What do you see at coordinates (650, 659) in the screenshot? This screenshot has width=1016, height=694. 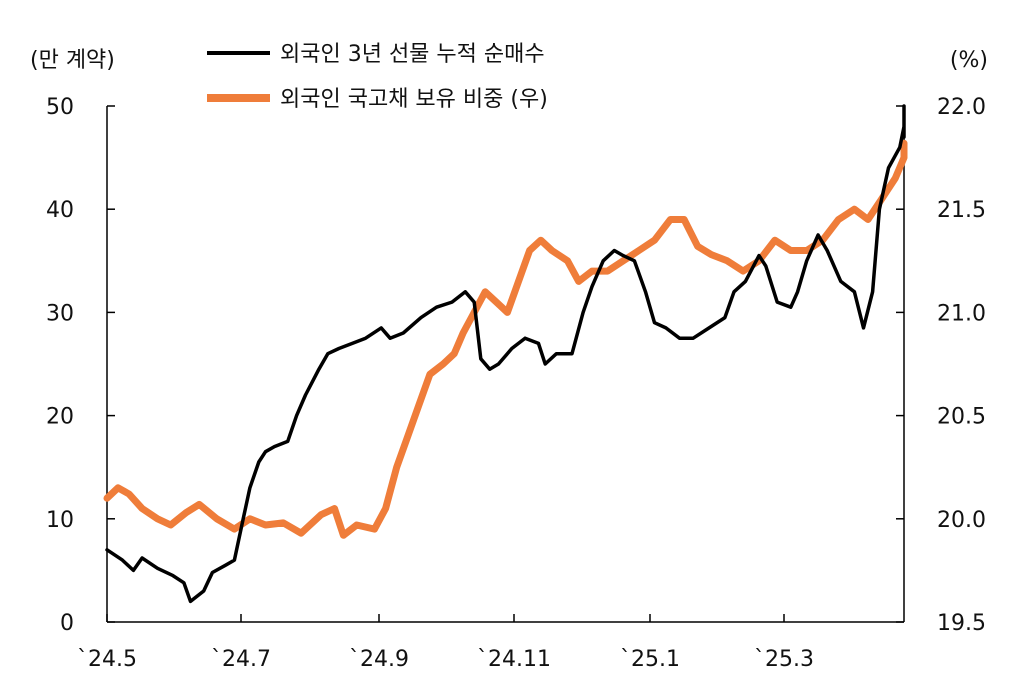 I see `x-tick-label: `25.1` at bounding box center [650, 659].